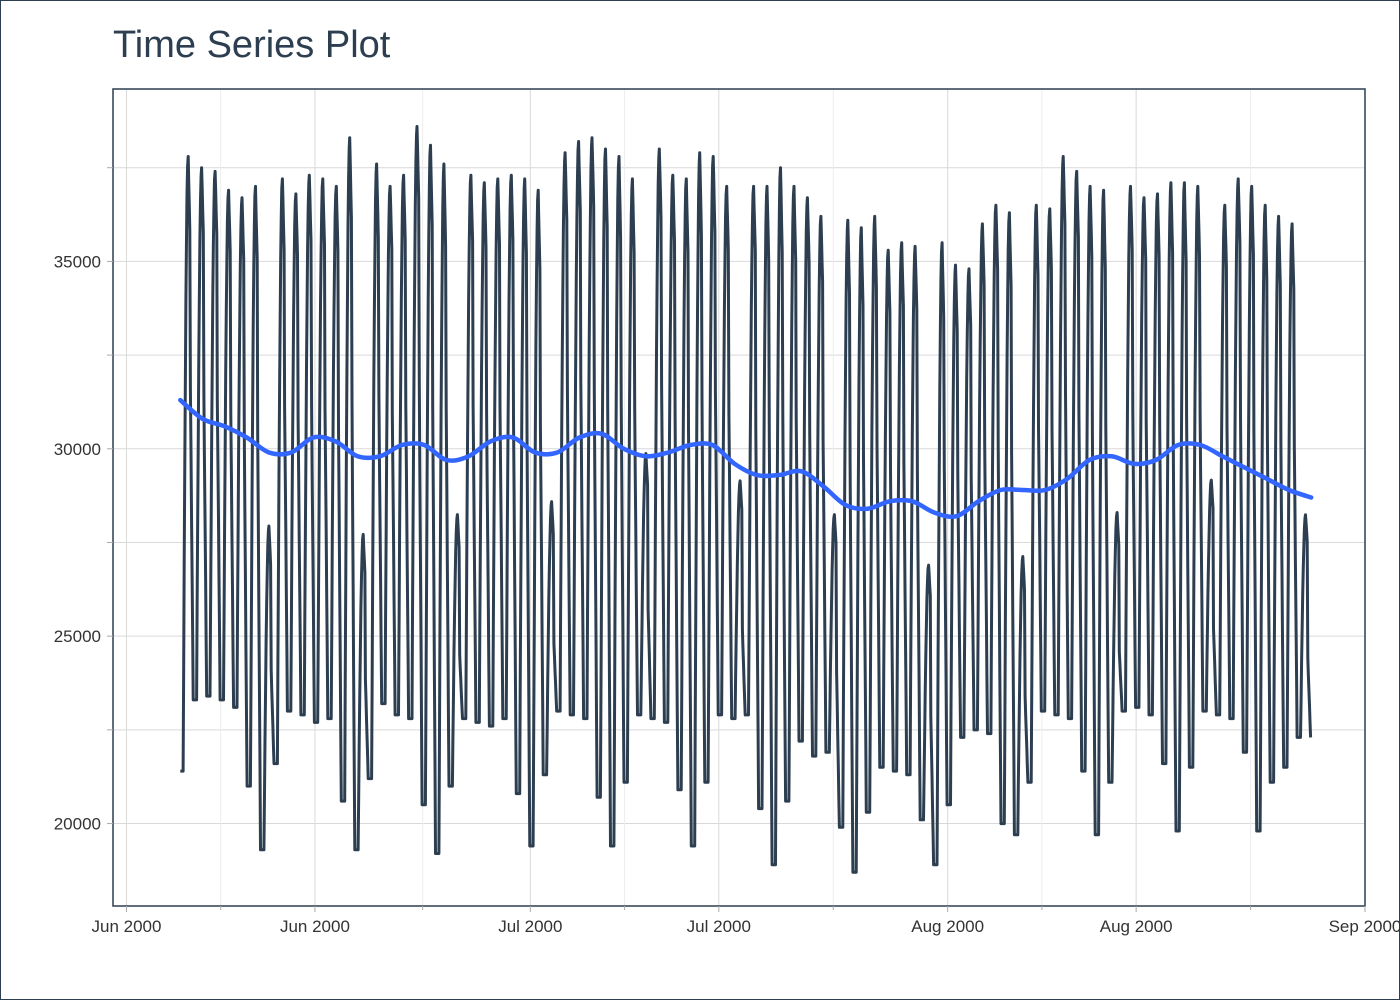 The height and width of the screenshot is (1000, 1400). Describe the element at coordinates (252, 45) in the screenshot. I see `chart-title: Time Series Plot` at that location.